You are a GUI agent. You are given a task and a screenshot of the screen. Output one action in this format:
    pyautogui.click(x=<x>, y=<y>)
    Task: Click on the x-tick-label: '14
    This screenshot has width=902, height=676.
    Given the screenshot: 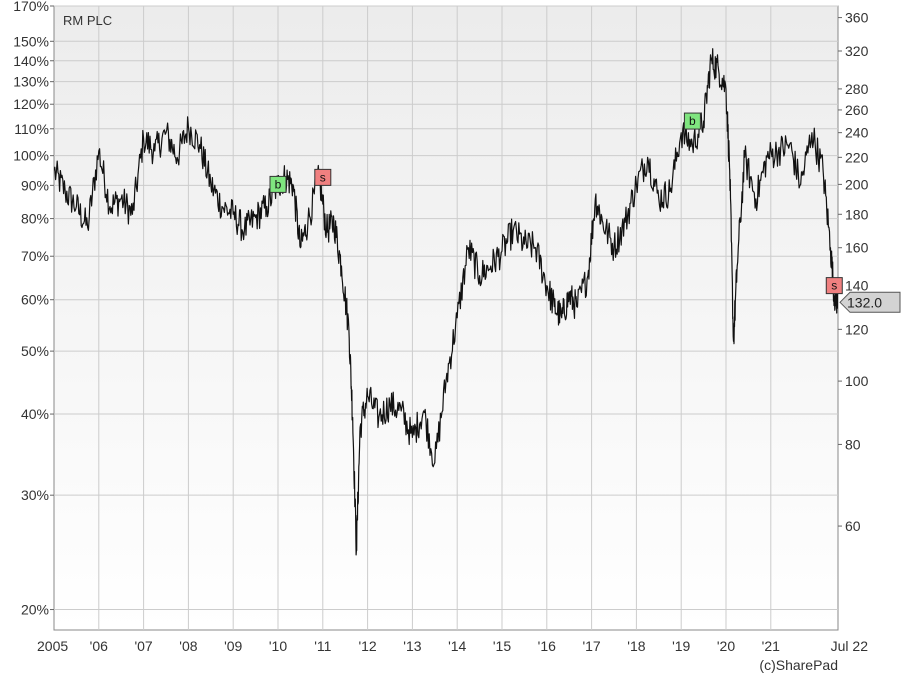 What is the action you would take?
    pyautogui.click(x=457, y=646)
    